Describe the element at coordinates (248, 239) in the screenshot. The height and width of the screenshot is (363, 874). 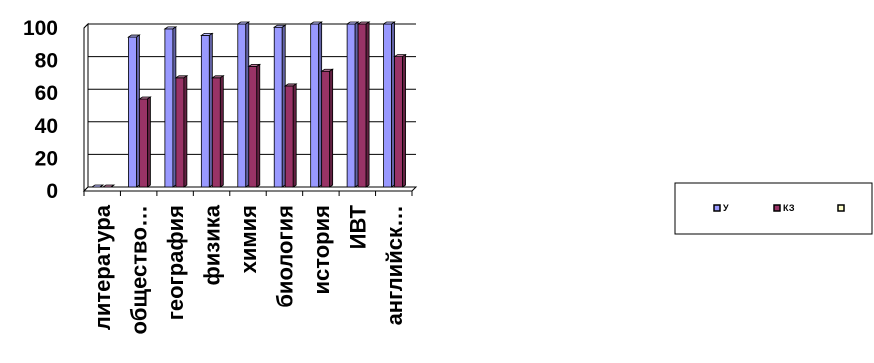
I see `x-category-label: химия` at that location.